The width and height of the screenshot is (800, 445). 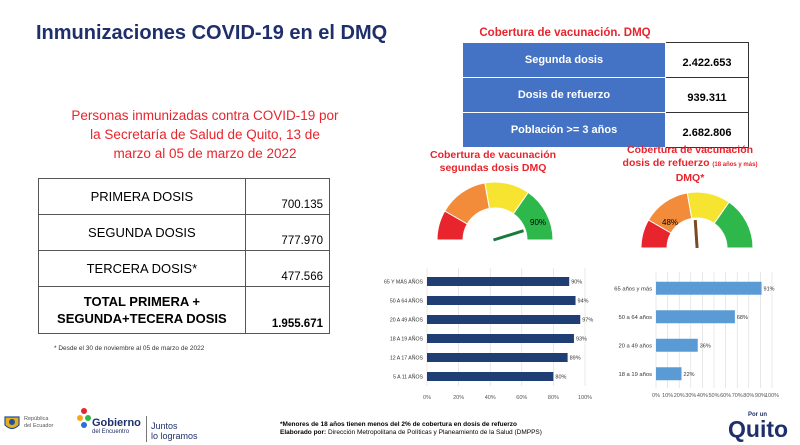 I want to click on republica-line: República, so click(x=36, y=419).